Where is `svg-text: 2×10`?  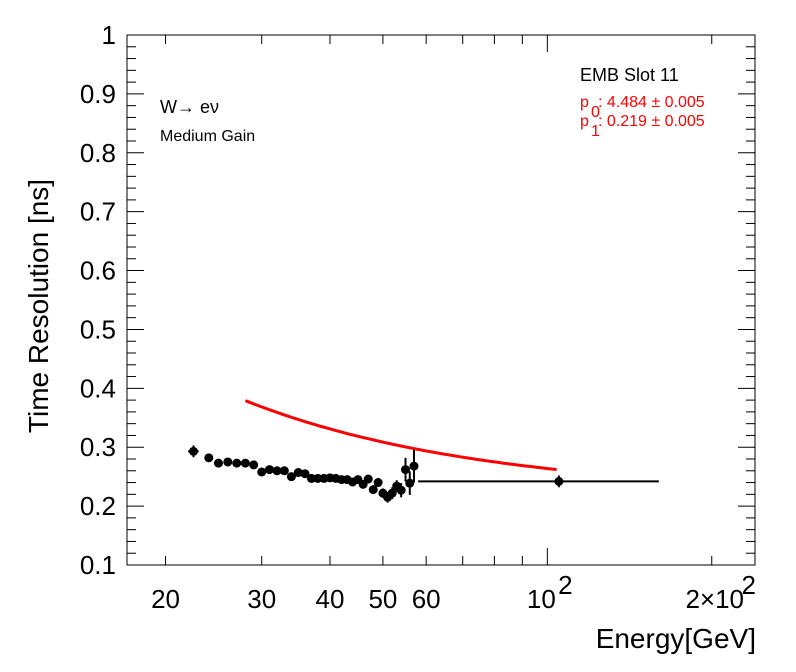 svg-text: 2×10 is located at coordinates (714, 599).